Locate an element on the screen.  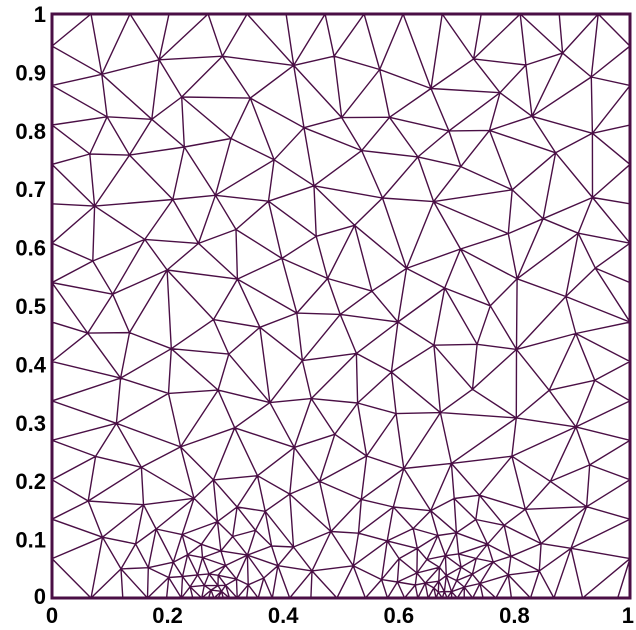
y-tick-label: 0.9 is located at coordinates (30, 72).